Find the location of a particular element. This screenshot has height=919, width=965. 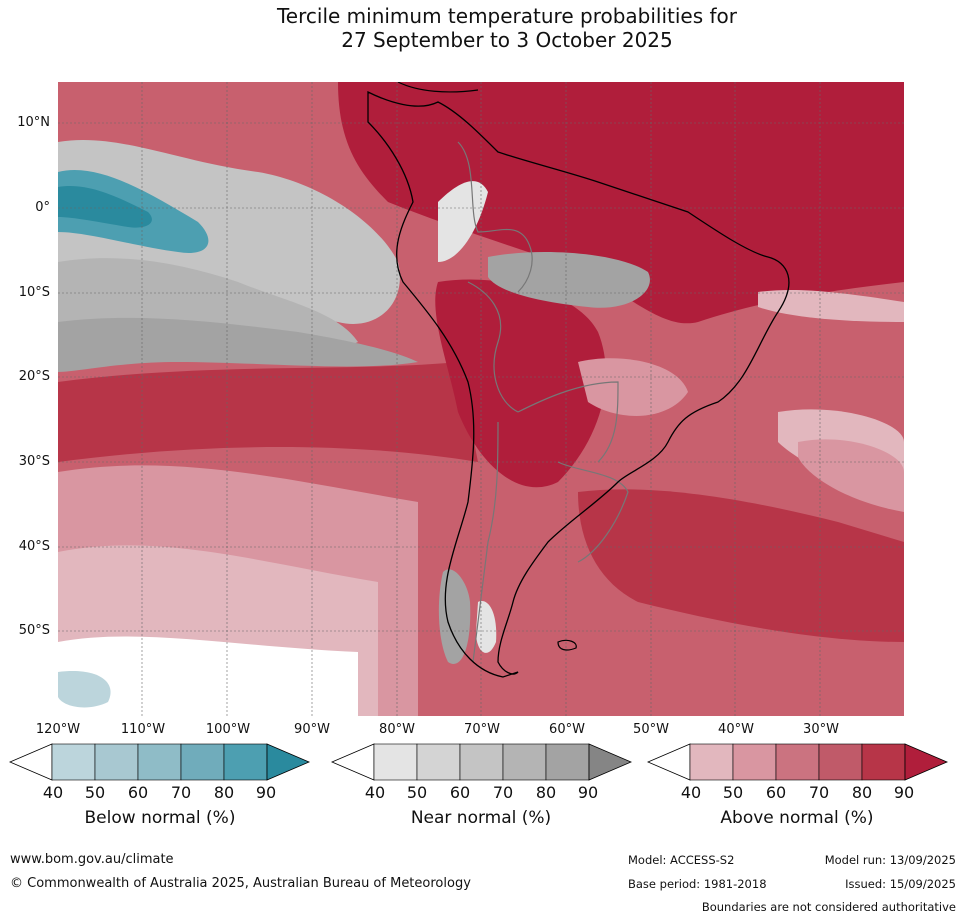

lat-label-0: 0° is located at coordinates (42, 207).